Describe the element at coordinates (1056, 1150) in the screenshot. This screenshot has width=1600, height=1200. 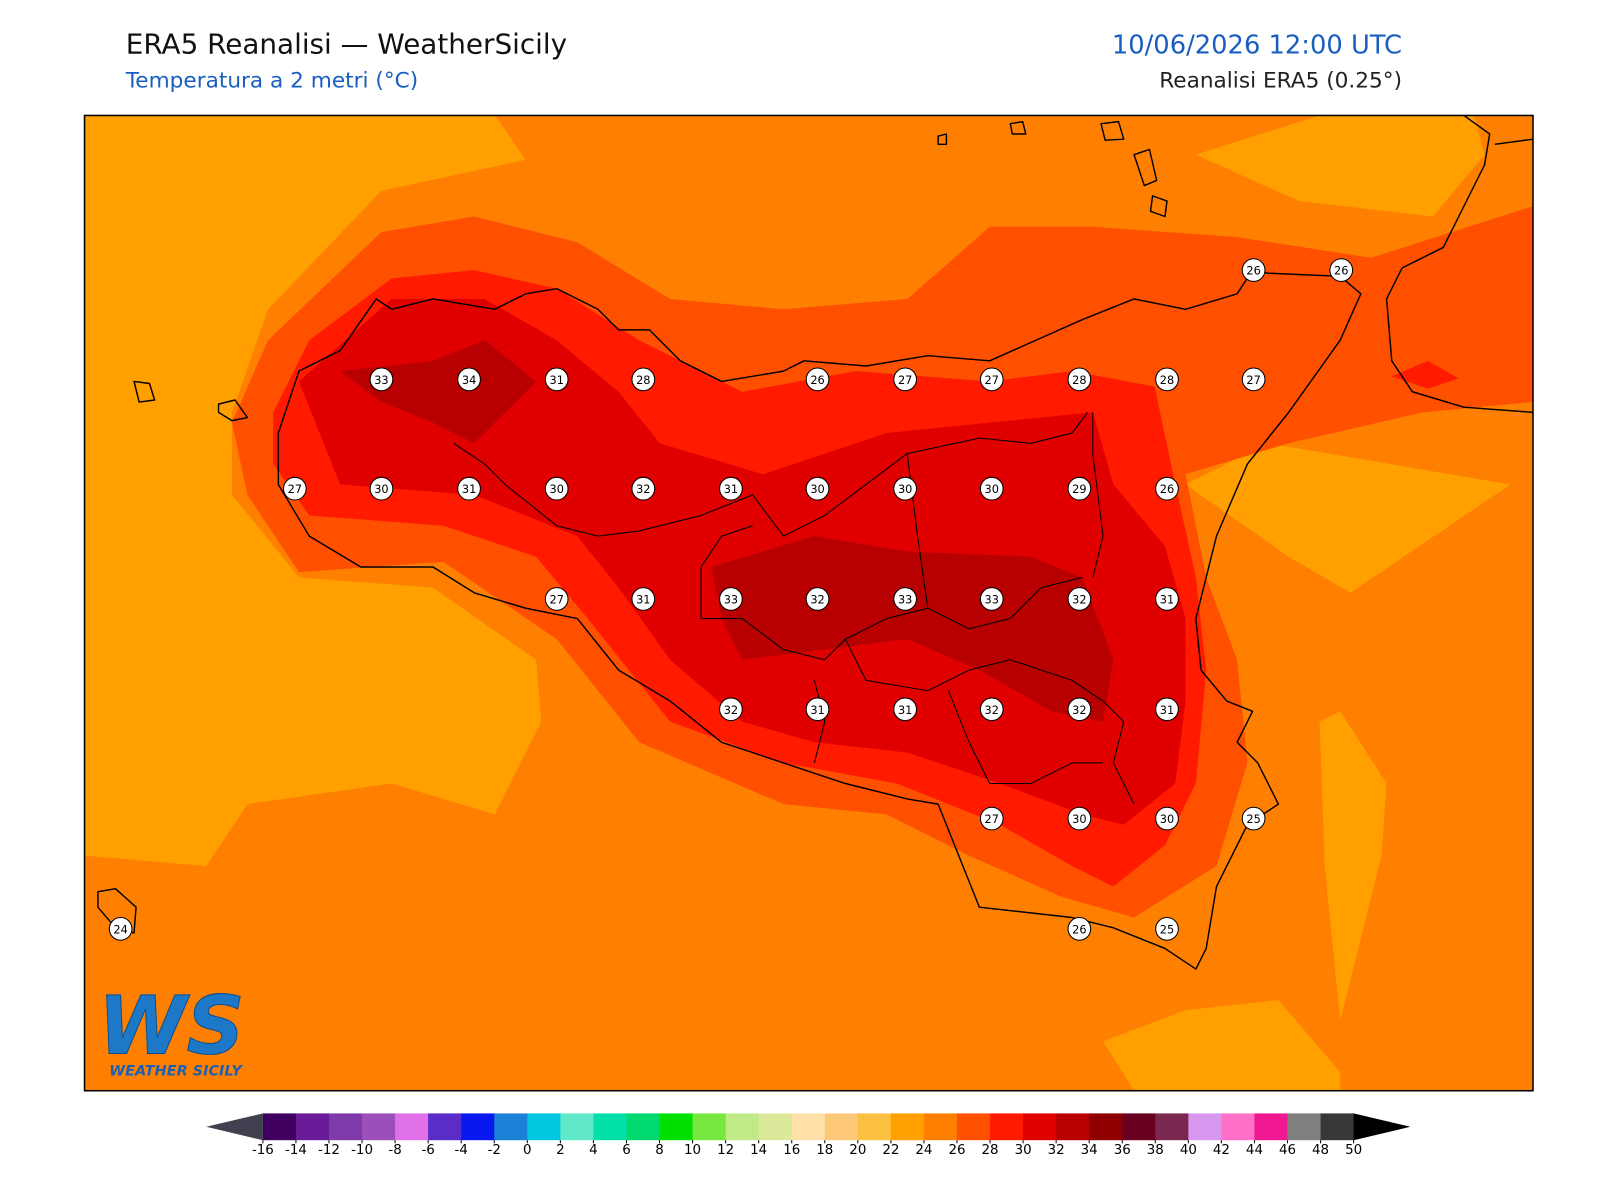
I see `colorbar-tick-label: 32` at that location.